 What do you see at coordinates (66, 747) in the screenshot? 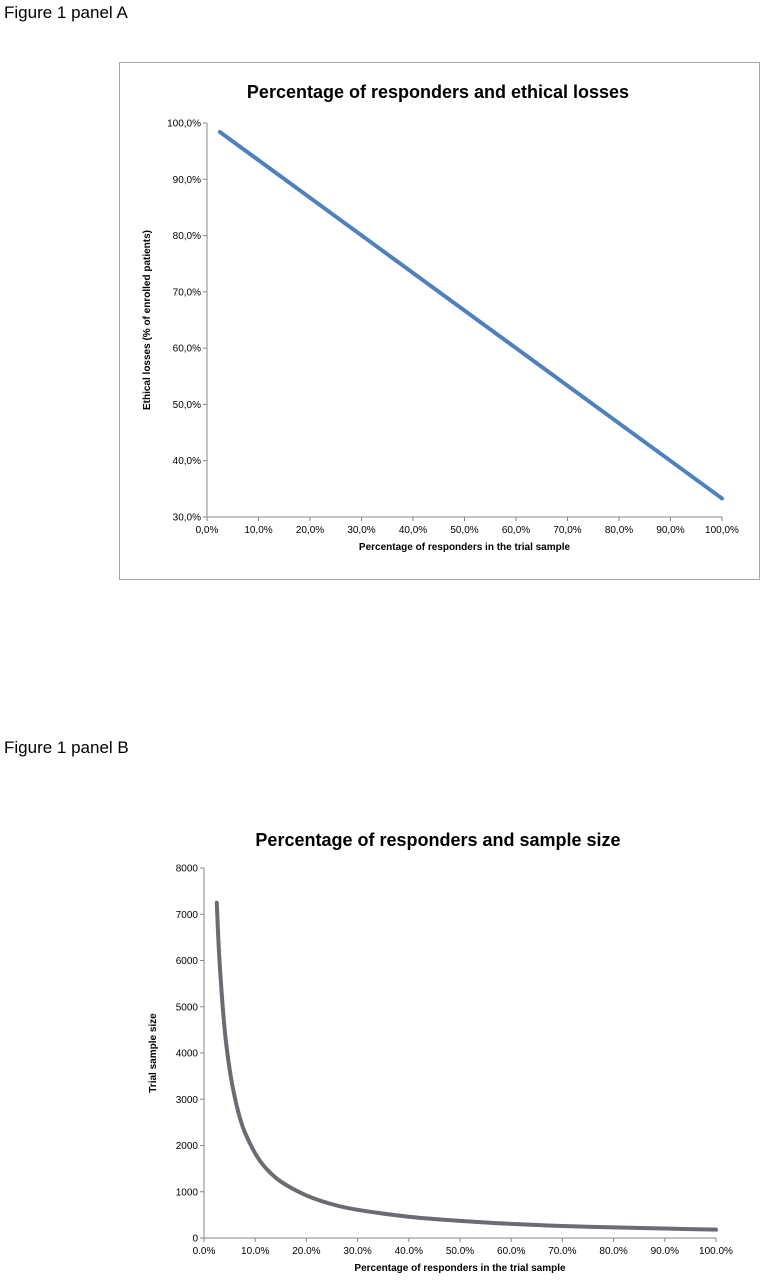
I see `panel-b-label: Figure 1 panel B` at bounding box center [66, 747].